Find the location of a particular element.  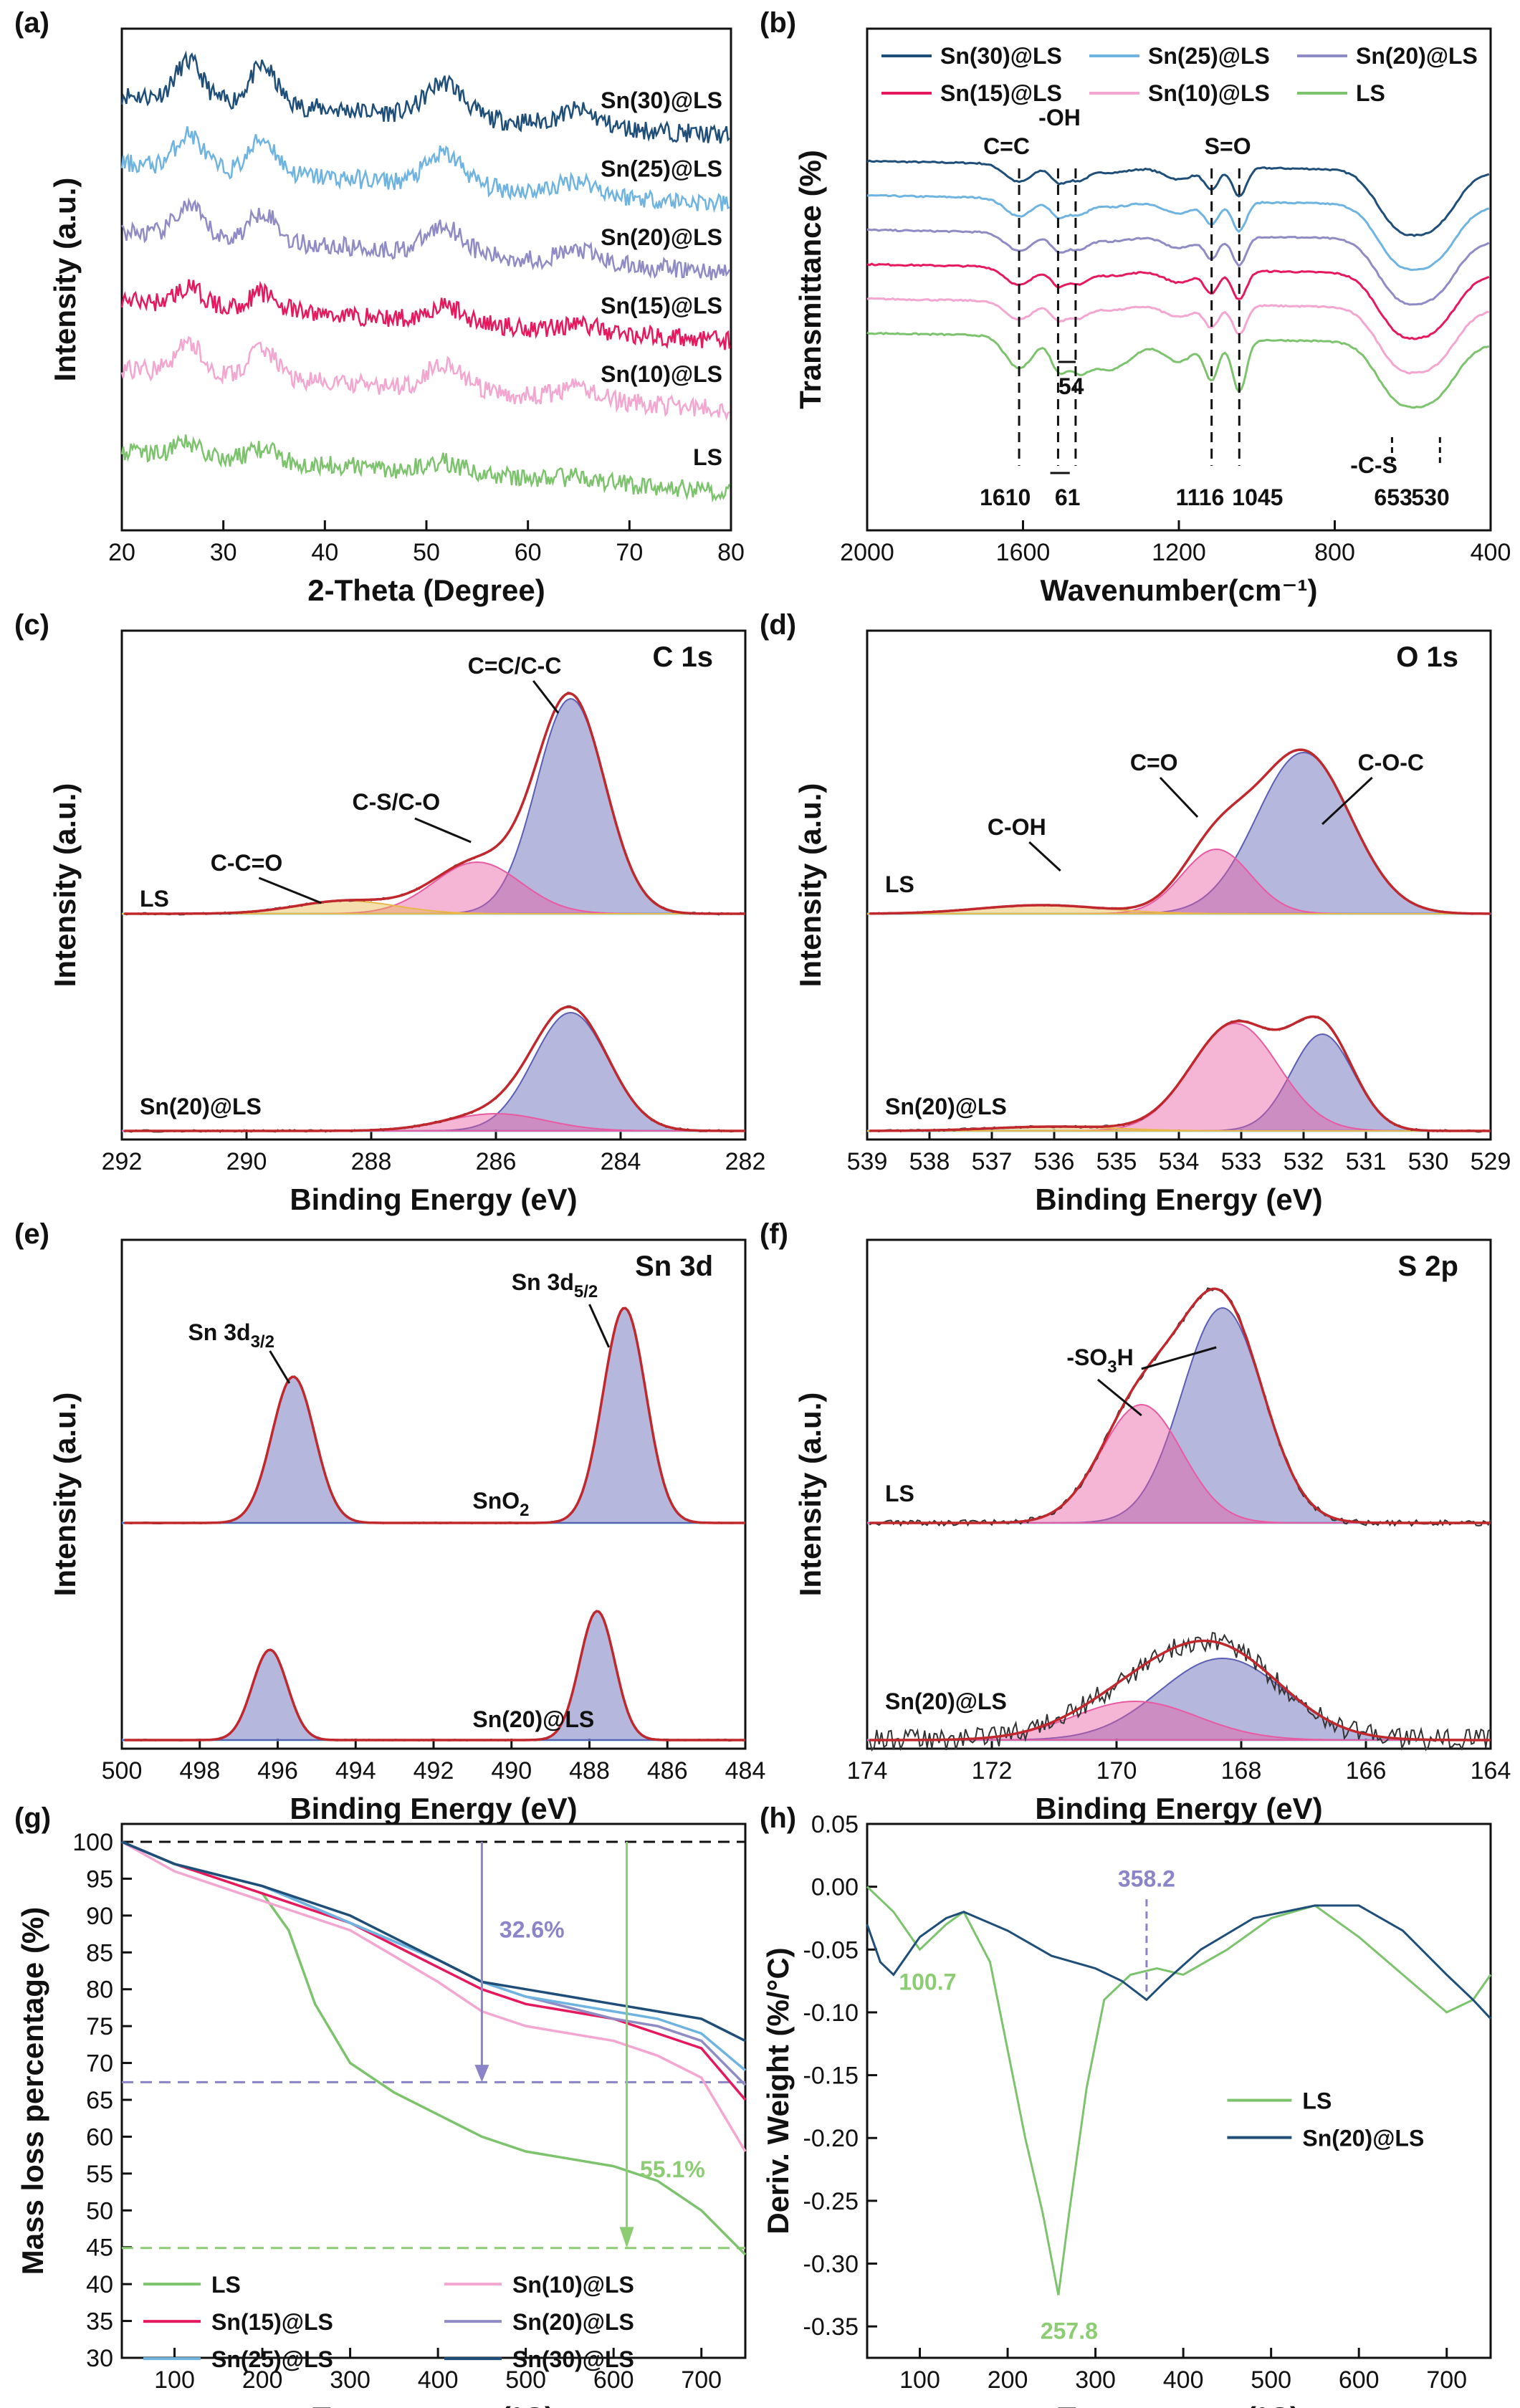

y-tick-label: -0.20 is located at coordinates (831, 2138).